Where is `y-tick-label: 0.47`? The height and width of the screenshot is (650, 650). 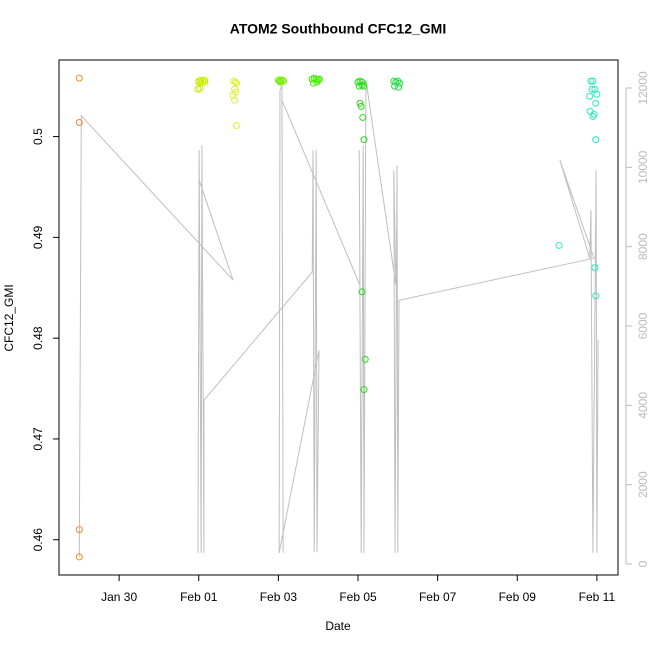 y-tick-label: 0.47 is located at coordinates (38, 439).